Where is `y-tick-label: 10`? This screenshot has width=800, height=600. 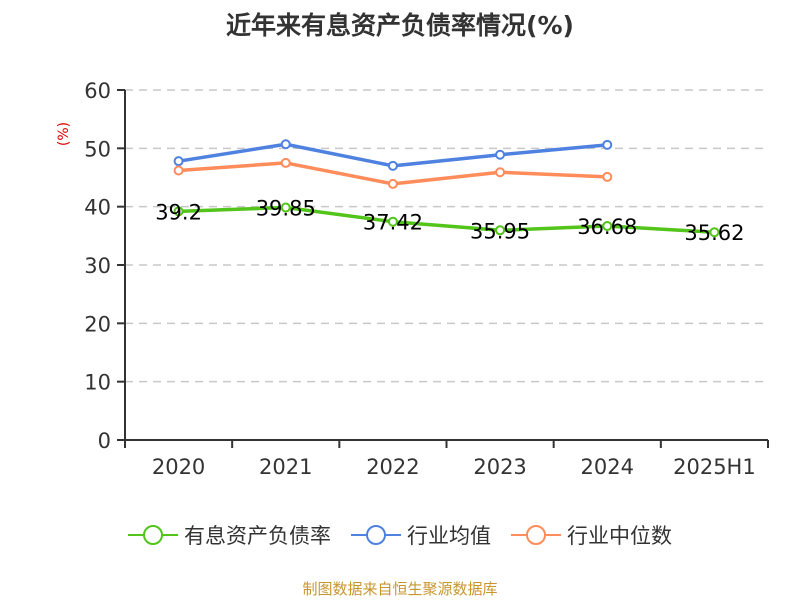 y-tick-label: 10 is located at coordinates (97, 383).